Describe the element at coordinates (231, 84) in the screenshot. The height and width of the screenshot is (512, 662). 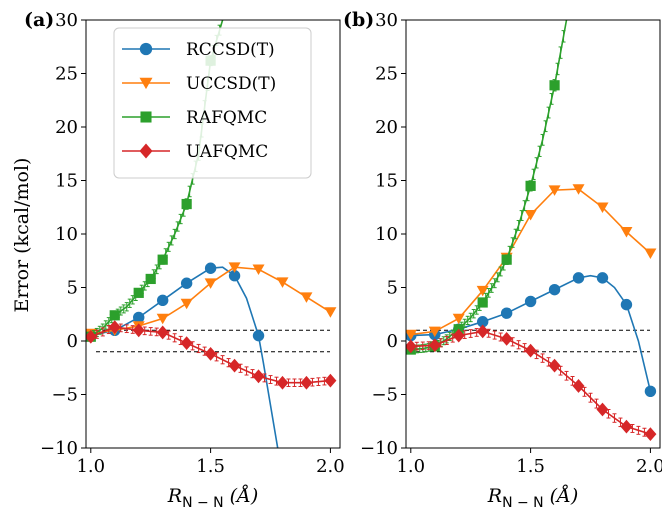
I see `legend-label: UCCSD(T)` at that location.